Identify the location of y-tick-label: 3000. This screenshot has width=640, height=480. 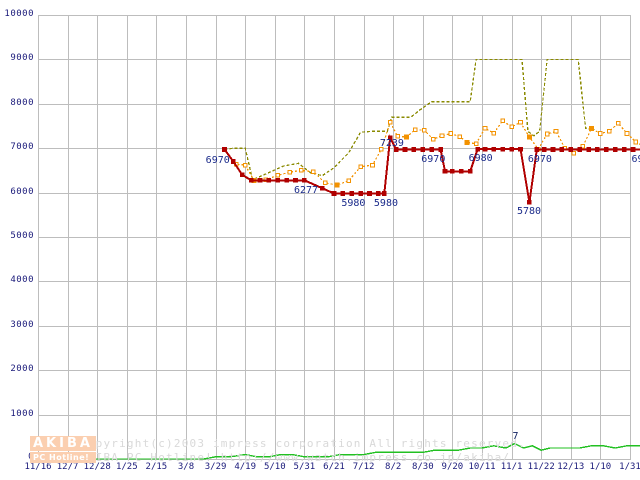
(22, 324).